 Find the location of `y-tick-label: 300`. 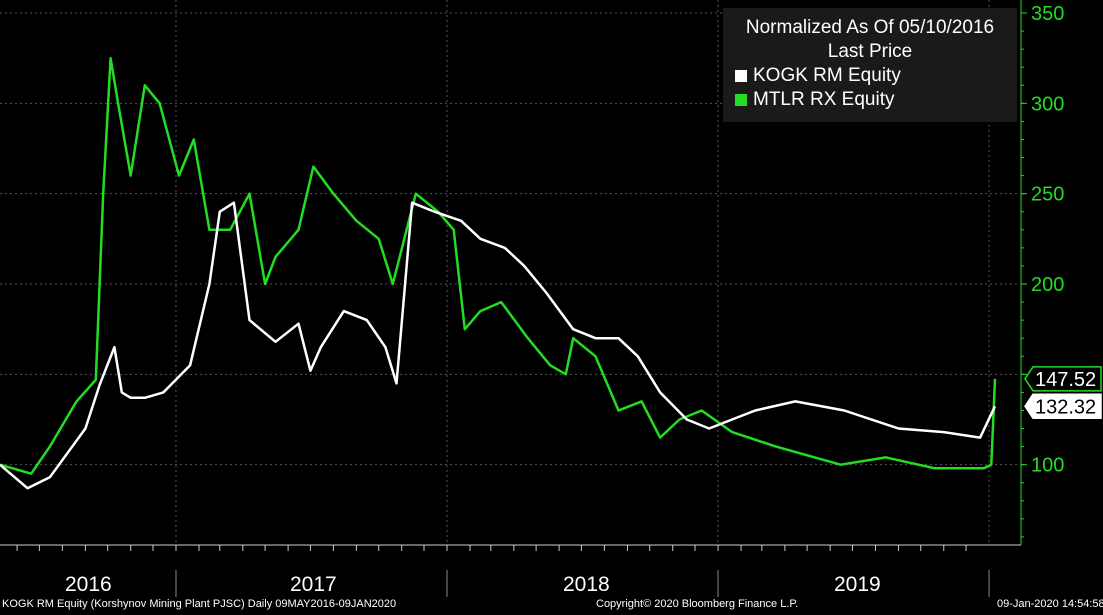

y-tick-label: 300 is located at coordinates (1047, 104).